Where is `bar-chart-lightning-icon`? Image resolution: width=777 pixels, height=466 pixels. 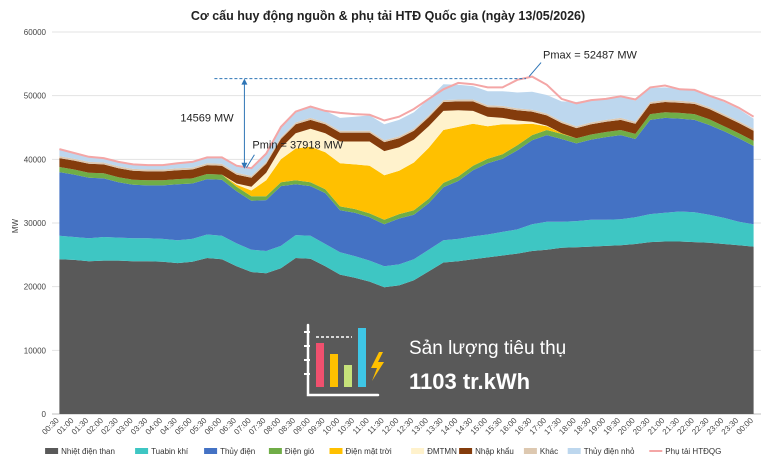
bar-chart-lightning-icon is located at coordinates (344, 360).